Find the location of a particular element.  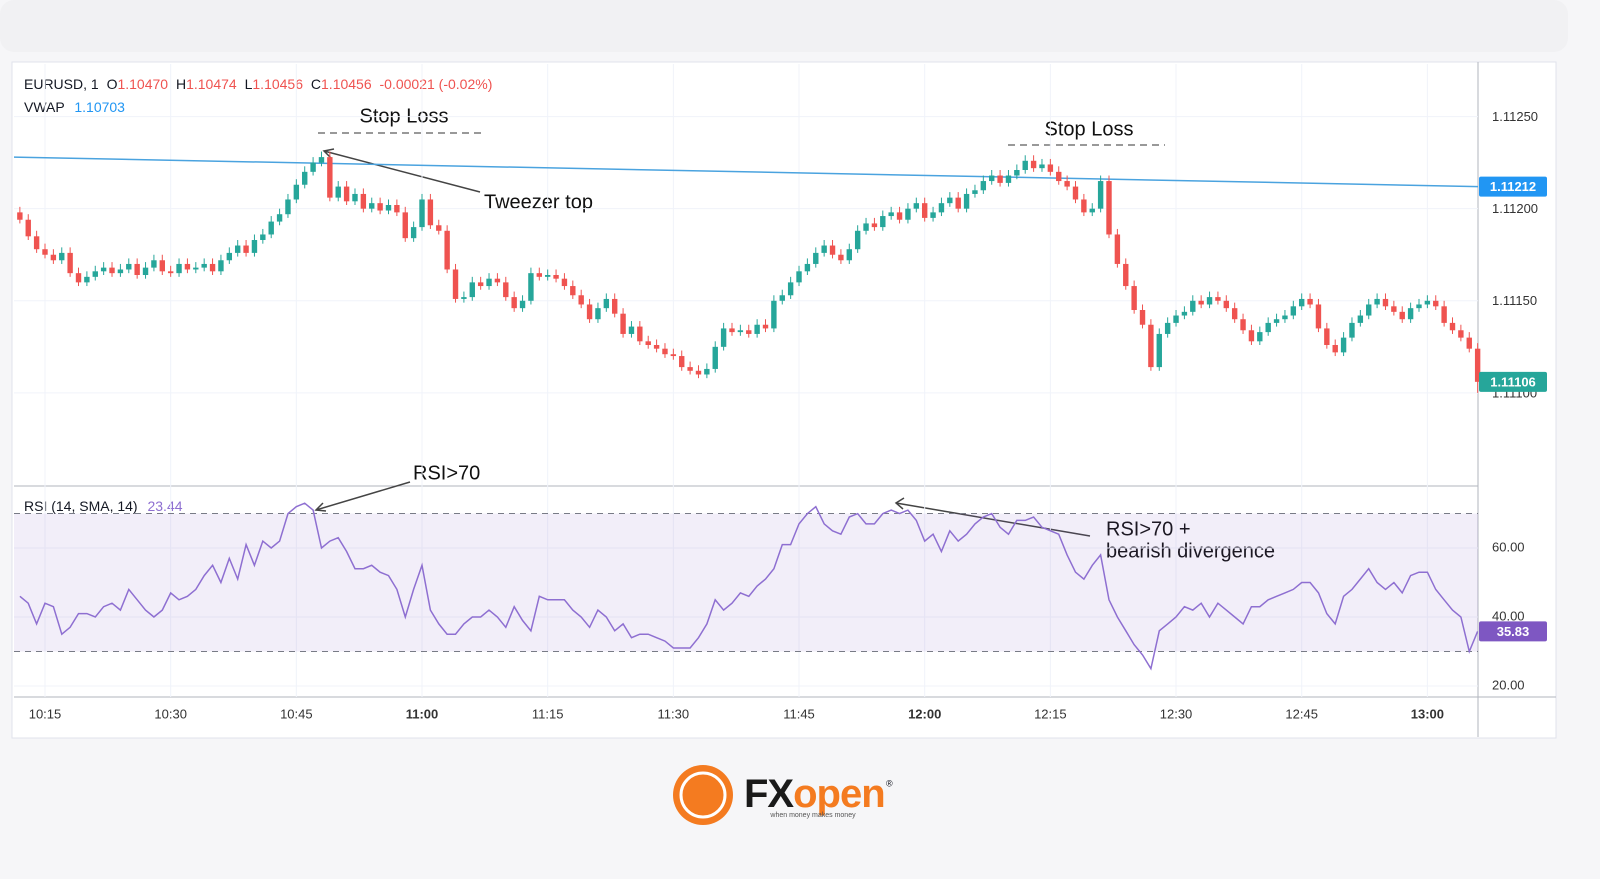

x-tick-label: 10:45 is located at coordinates (296, 713).